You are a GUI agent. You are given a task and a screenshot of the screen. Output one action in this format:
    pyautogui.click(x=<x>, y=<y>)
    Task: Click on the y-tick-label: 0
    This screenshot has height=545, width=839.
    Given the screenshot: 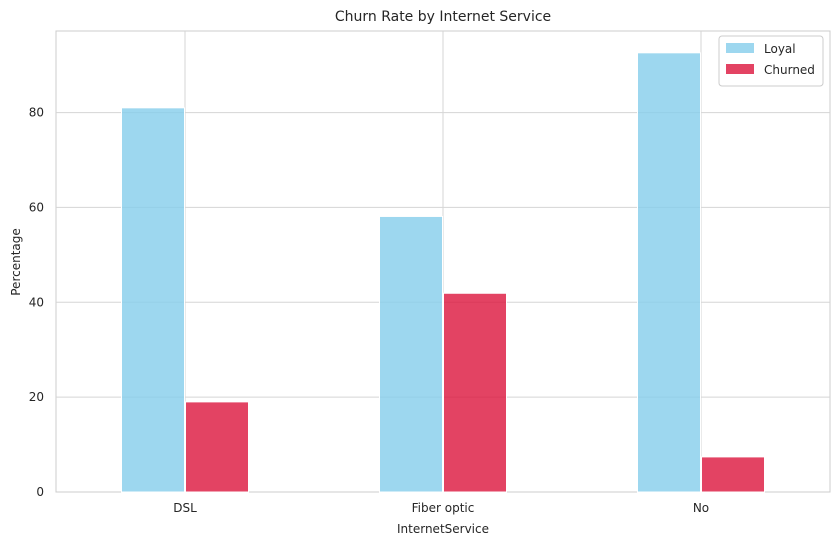 What is the action you would take?
    pyautogui.click(x=40, y=492)
    